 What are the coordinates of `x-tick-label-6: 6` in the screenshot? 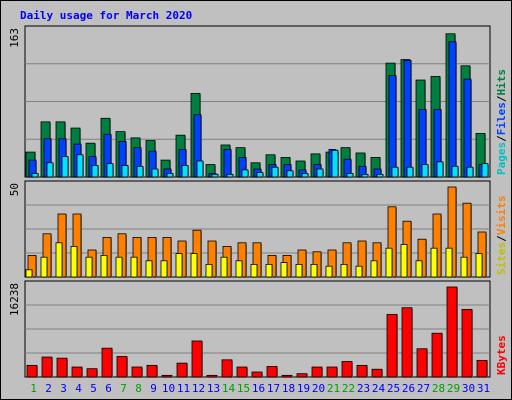 It's located at (108, 388).